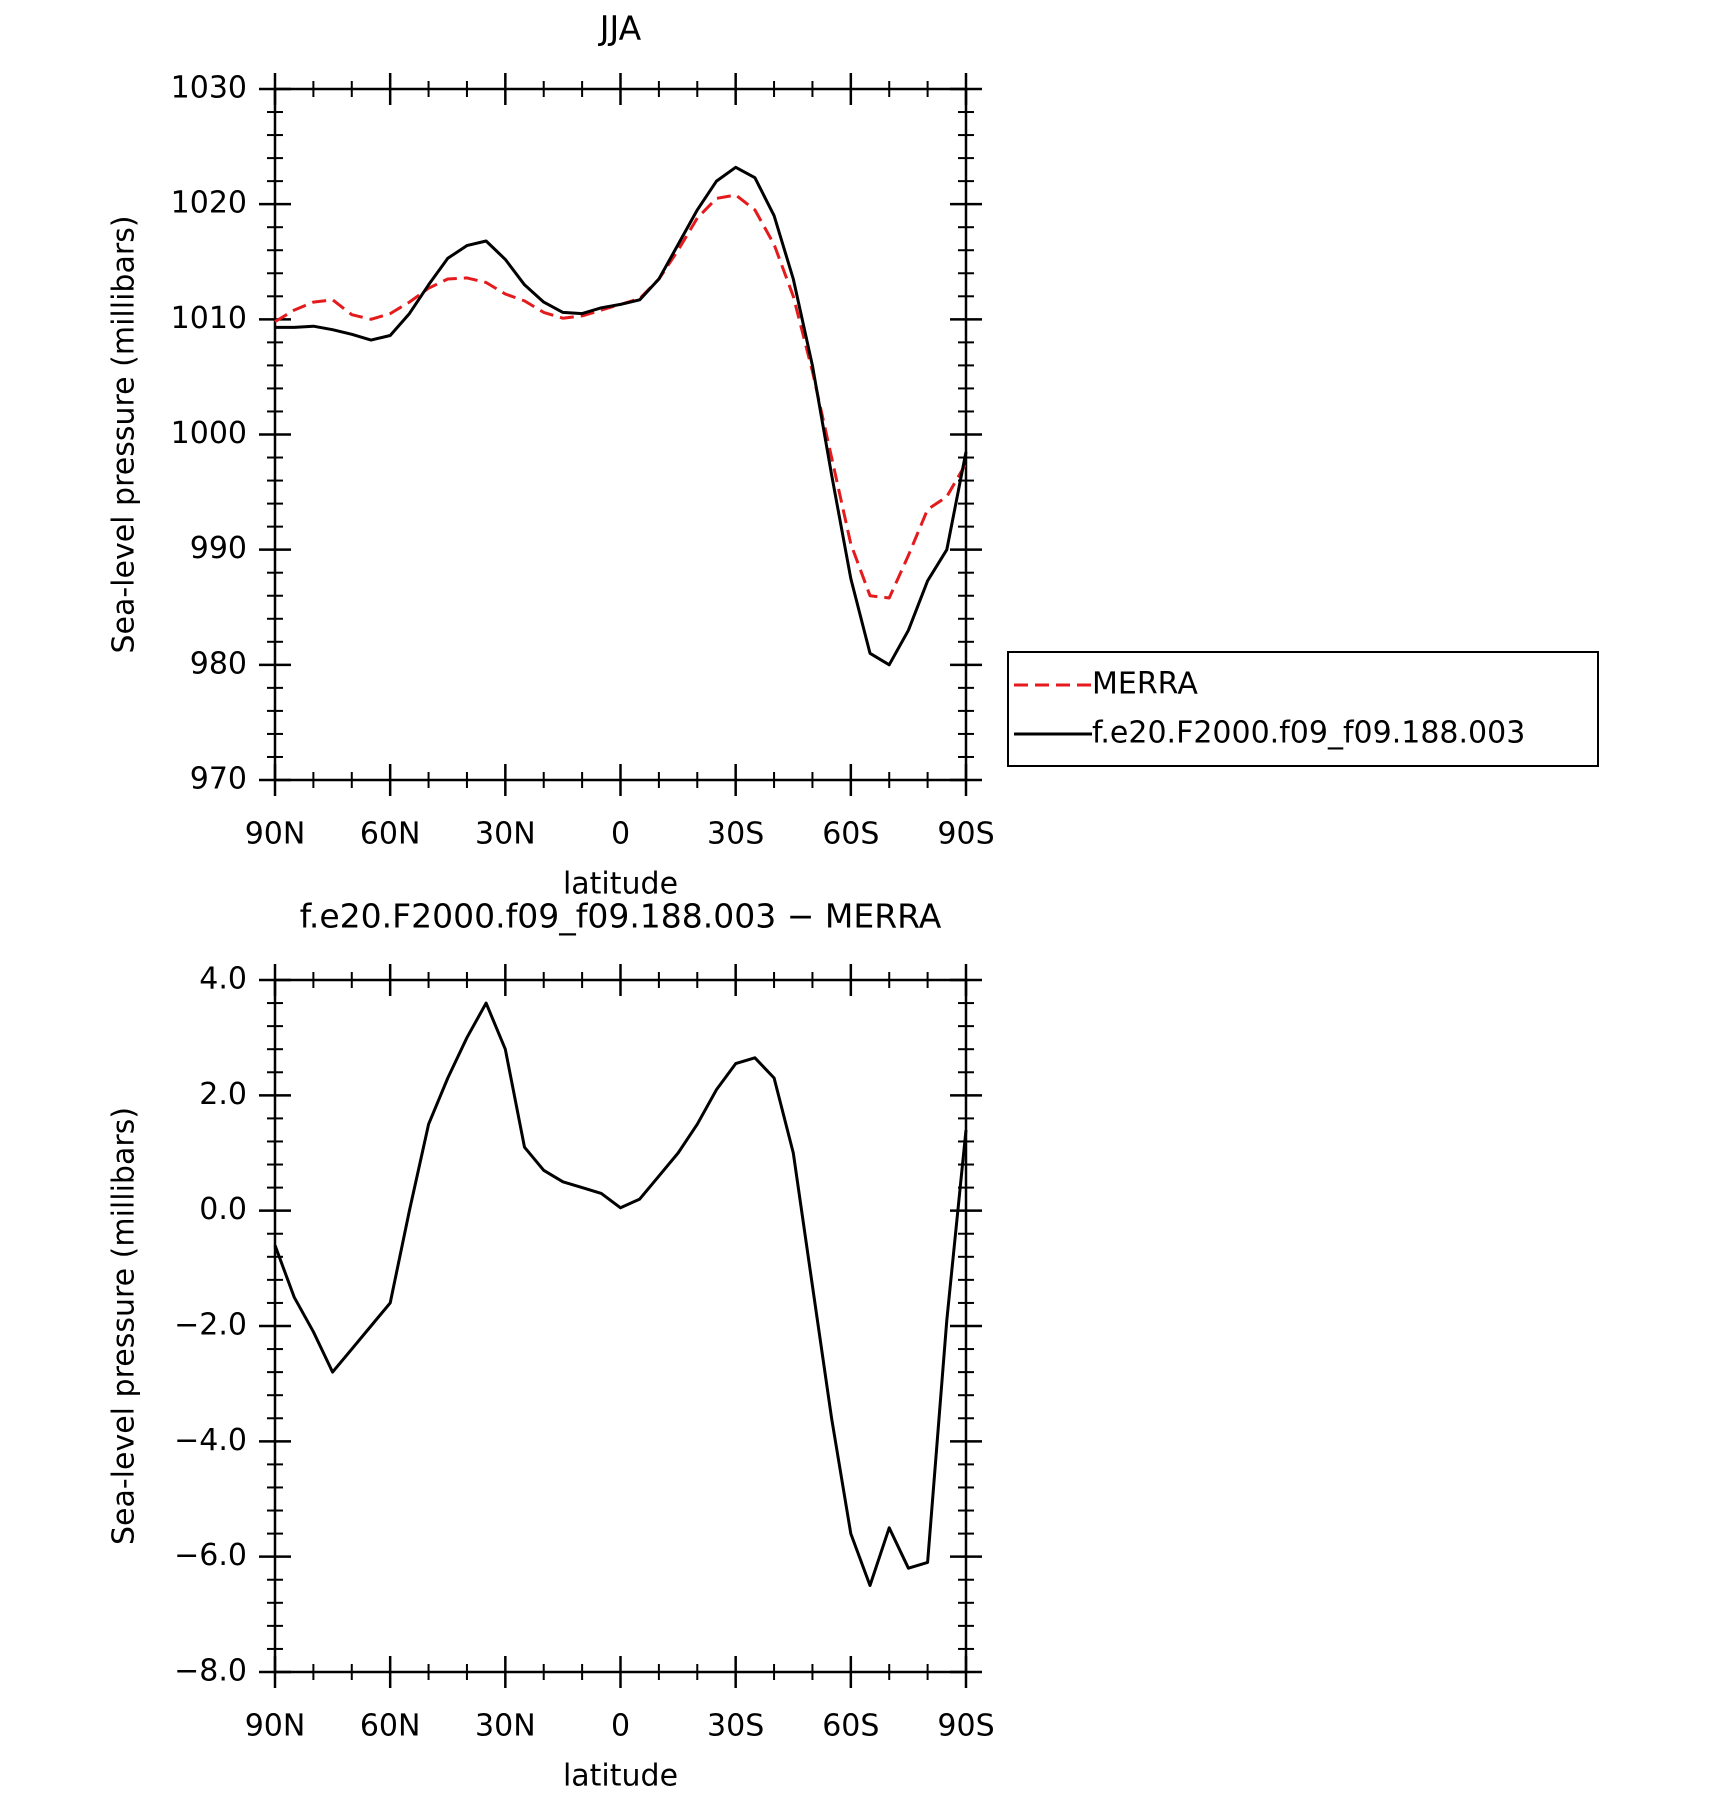  I want to click on y-tick-label: 2.0, so click(223, 1094).